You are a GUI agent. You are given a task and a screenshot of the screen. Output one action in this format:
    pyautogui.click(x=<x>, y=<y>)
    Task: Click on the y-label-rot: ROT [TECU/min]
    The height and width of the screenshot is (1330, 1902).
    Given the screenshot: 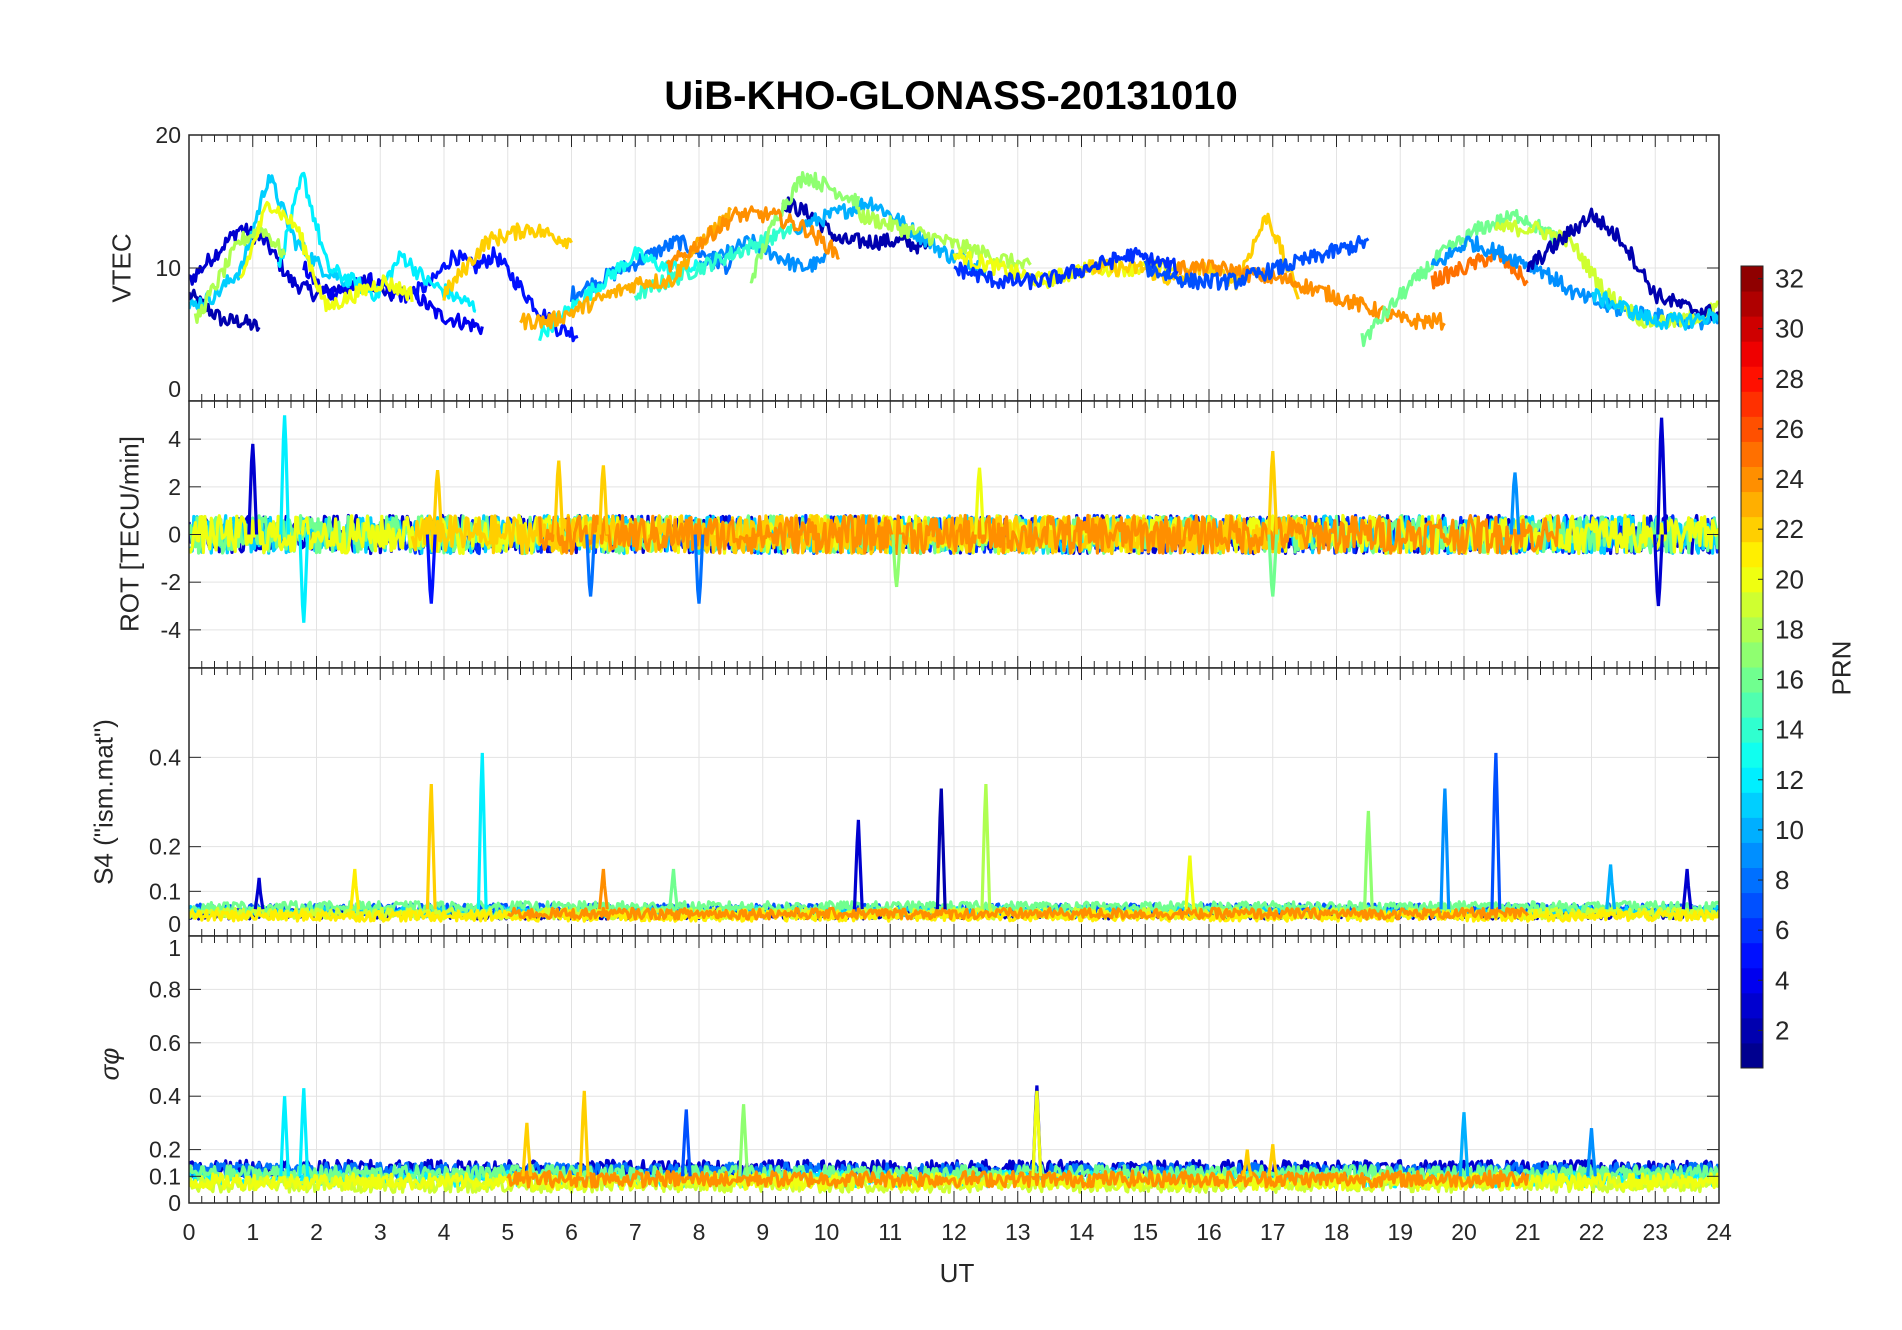 What is the action you would take?
    pyautogui.click(x=129, y=534)
    